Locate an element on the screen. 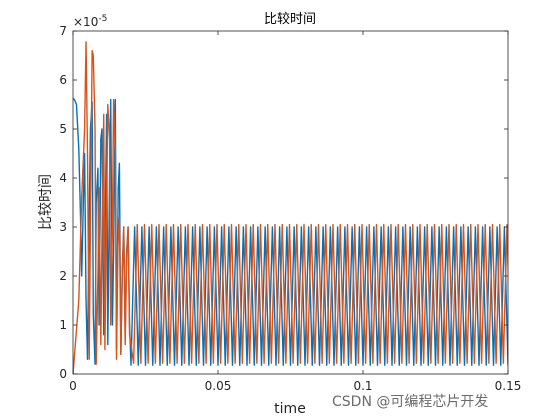 This screenshot has width=560, height=420. y-tick-label: 5 is located at coordinates (63, 129).